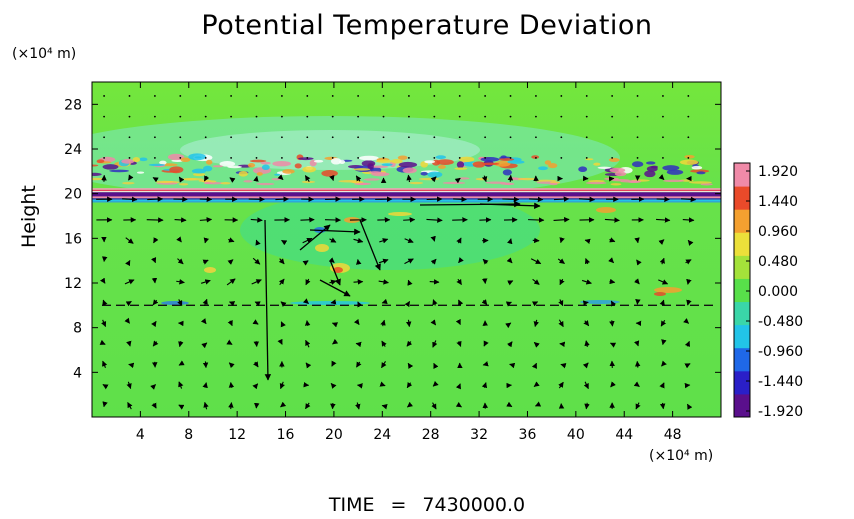 This screenshot has width=854, height=519. Describe the element at coordinates (73, 239) in the screenshot. I see `y-tick-label: 16` at that location.